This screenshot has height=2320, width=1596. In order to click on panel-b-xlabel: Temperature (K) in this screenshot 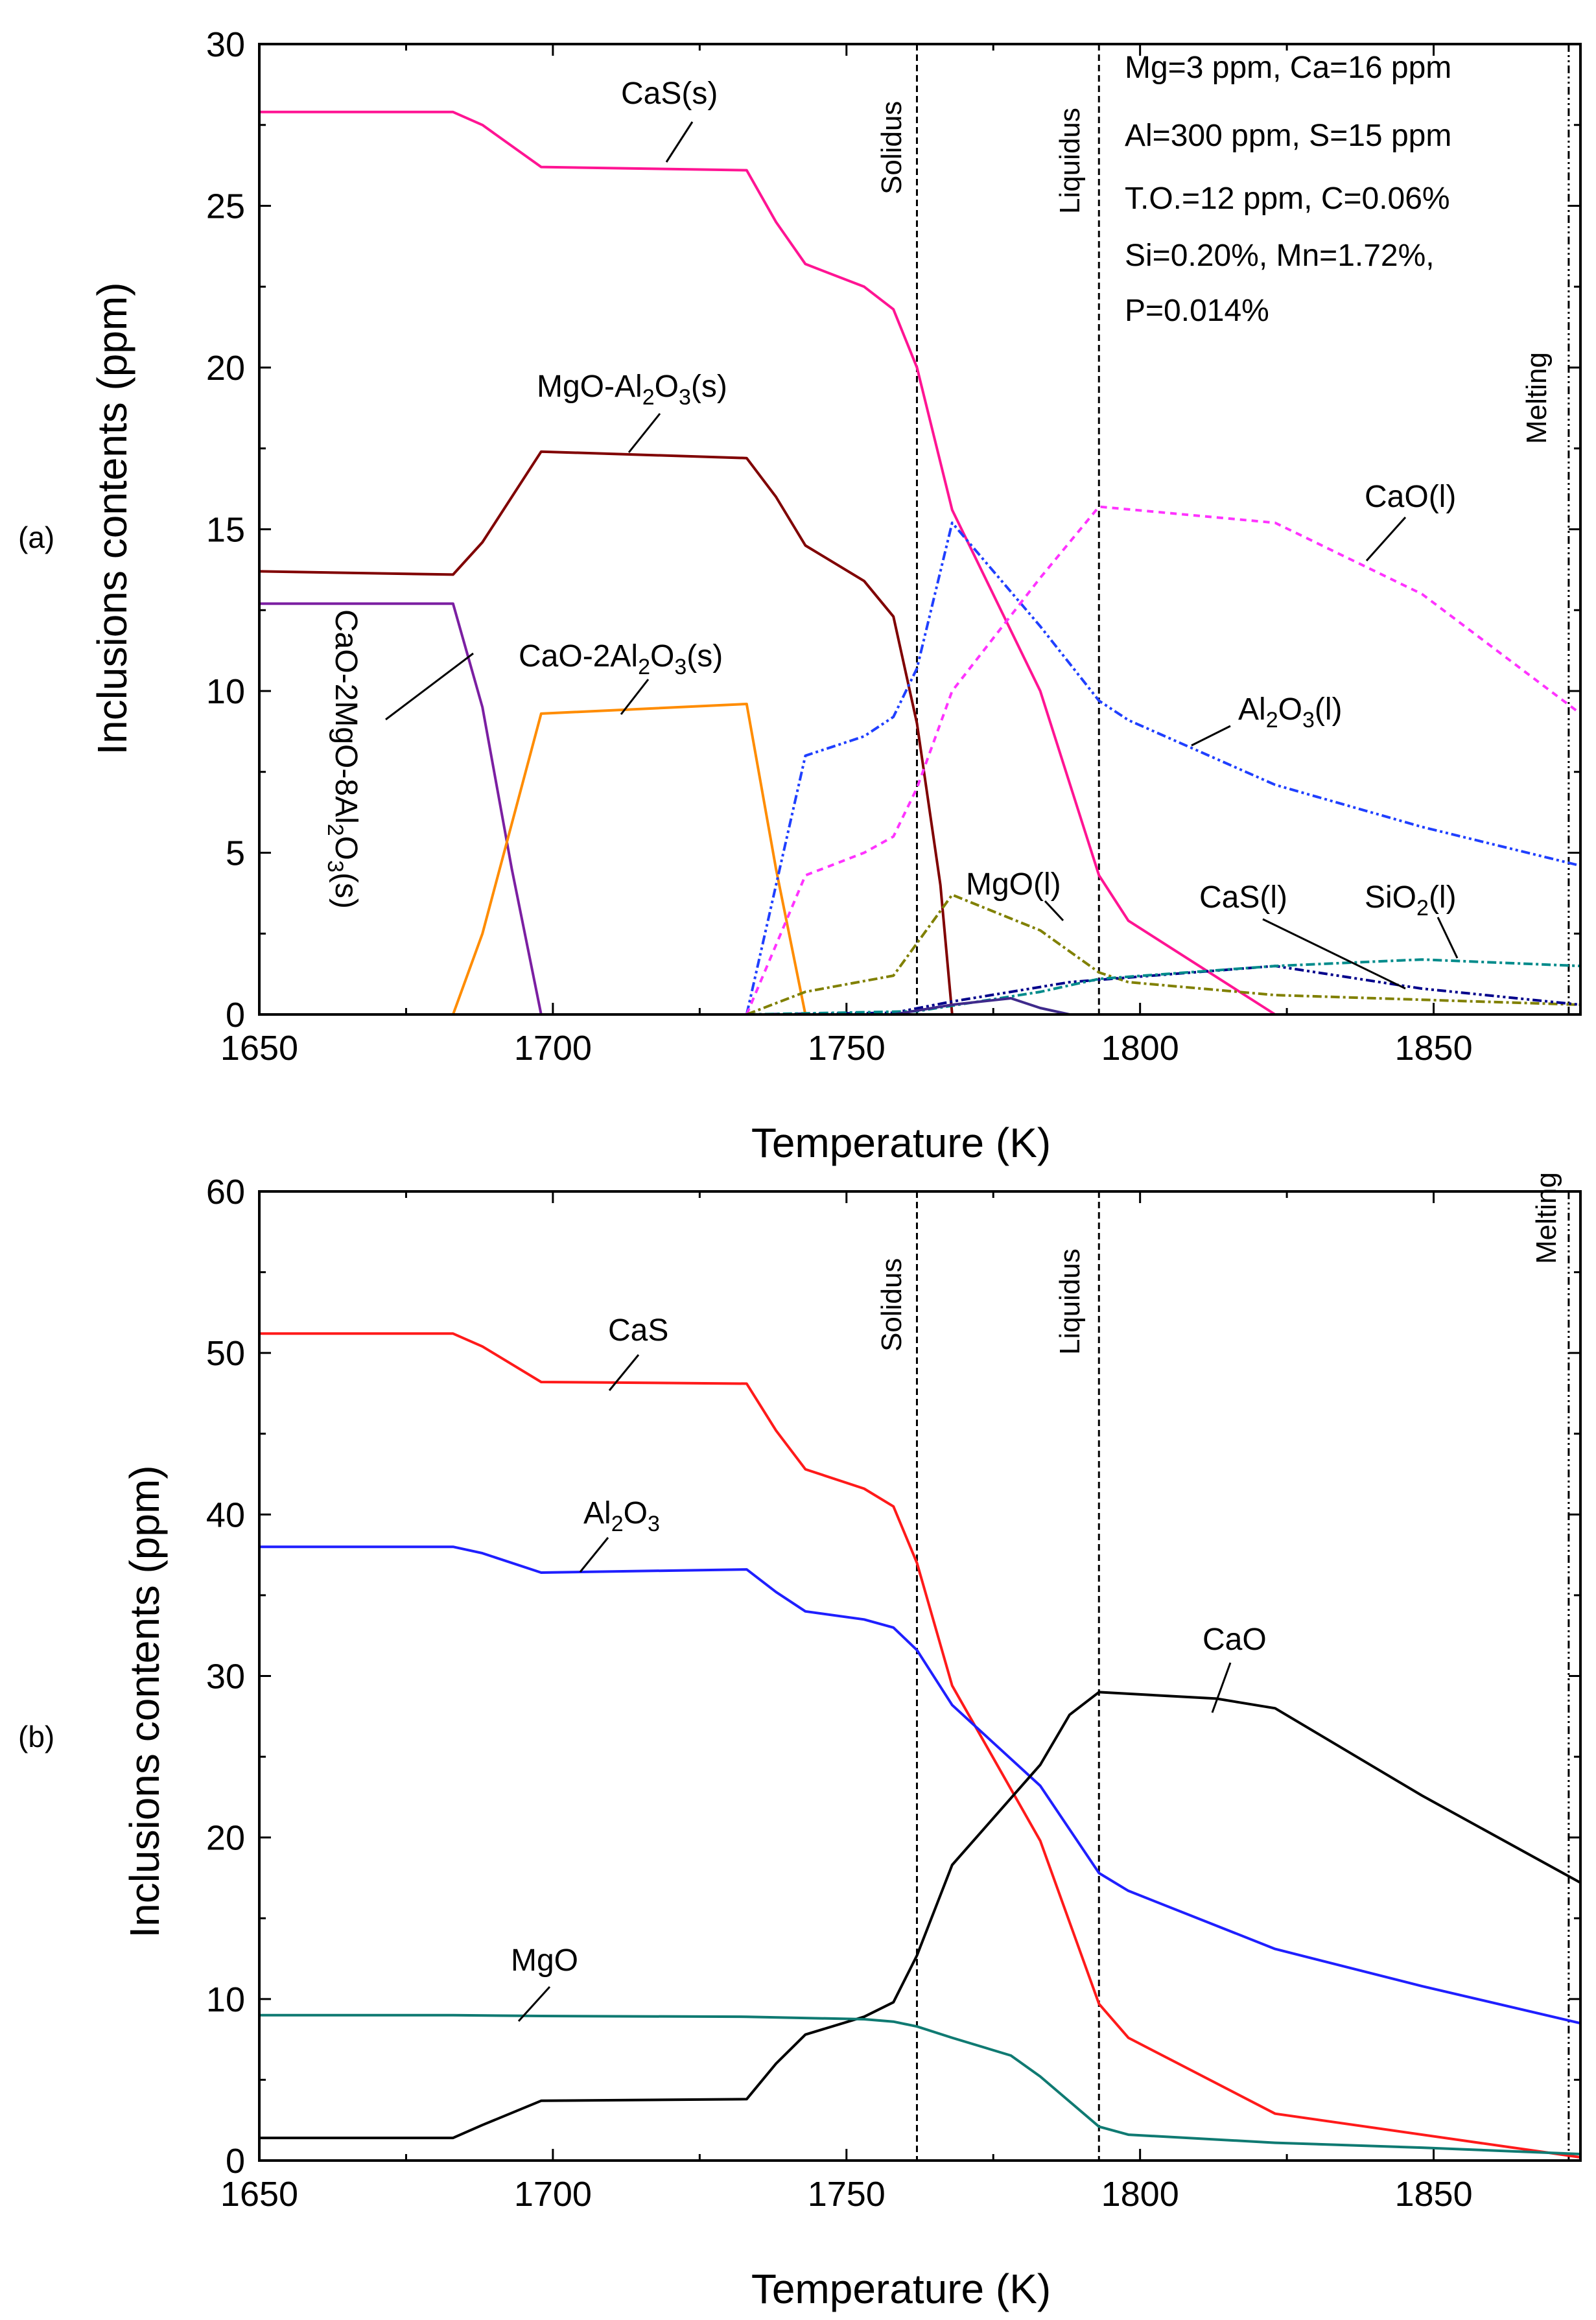, I will do `click(901, 2289)`.